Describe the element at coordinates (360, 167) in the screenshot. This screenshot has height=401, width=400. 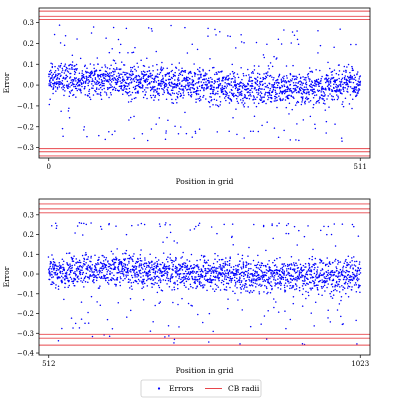
I see `x-tick-label: 511` at that location.